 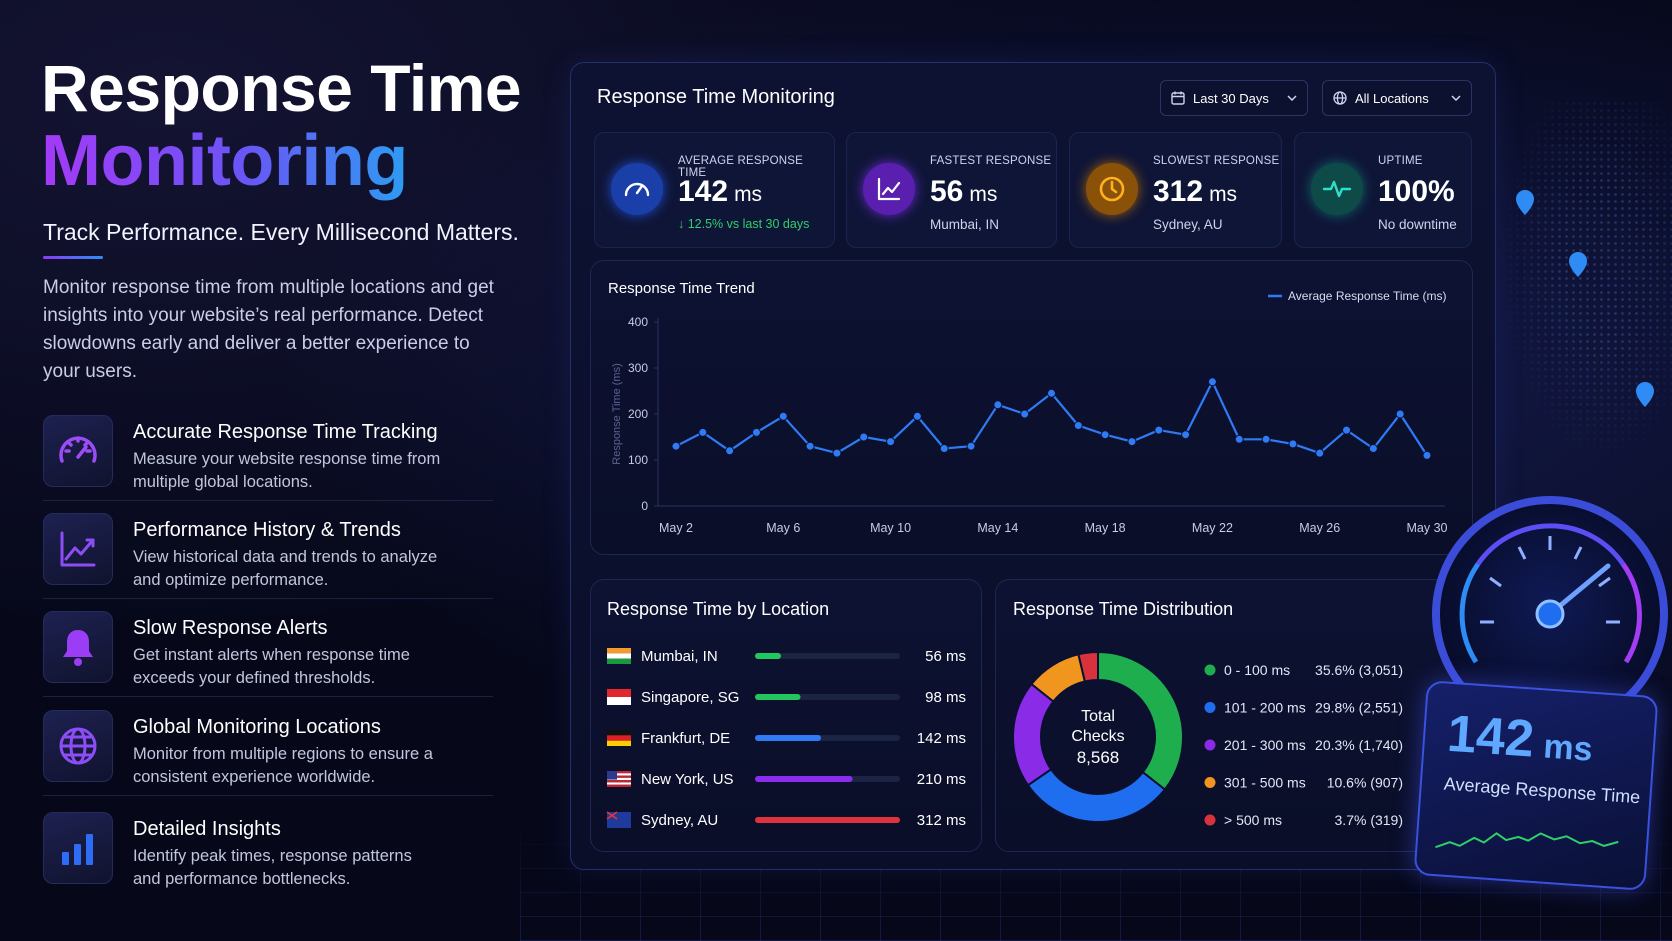 What do you see at coordinates (1367, 296) in the screenshot?
I see `legend-label: Average Response Time (ms)` at bounding box center [1367, 296].